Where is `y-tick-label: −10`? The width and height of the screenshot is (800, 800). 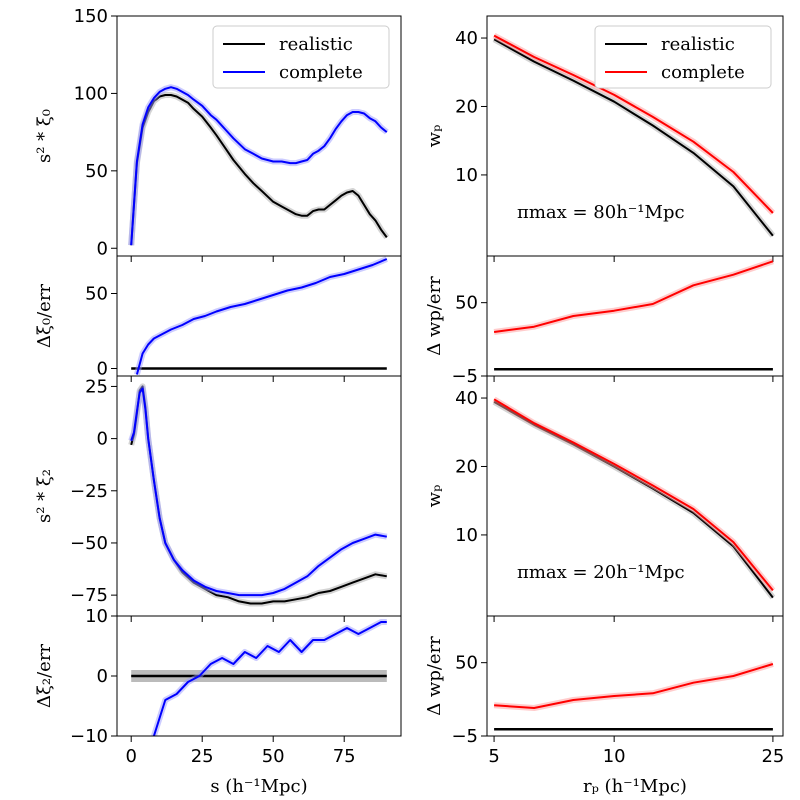
y-tick-label: −10 is located at coordinates (89, 736).